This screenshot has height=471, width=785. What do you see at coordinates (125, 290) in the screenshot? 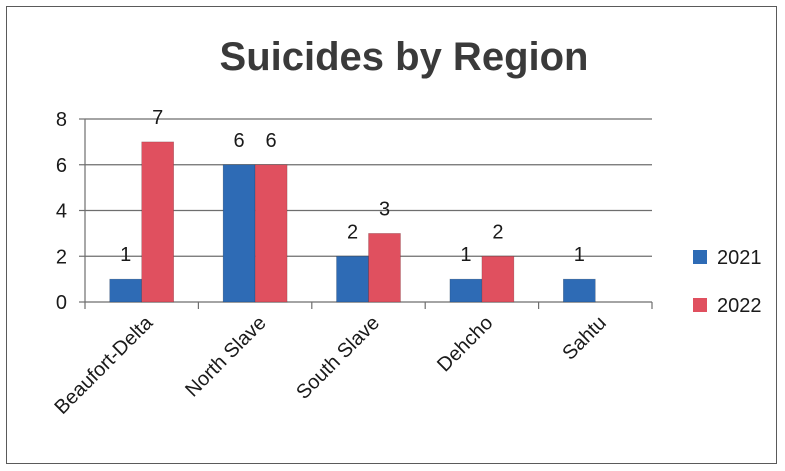
I see `bar-beaufort-delta-2021` at bounding box center [125, 290].